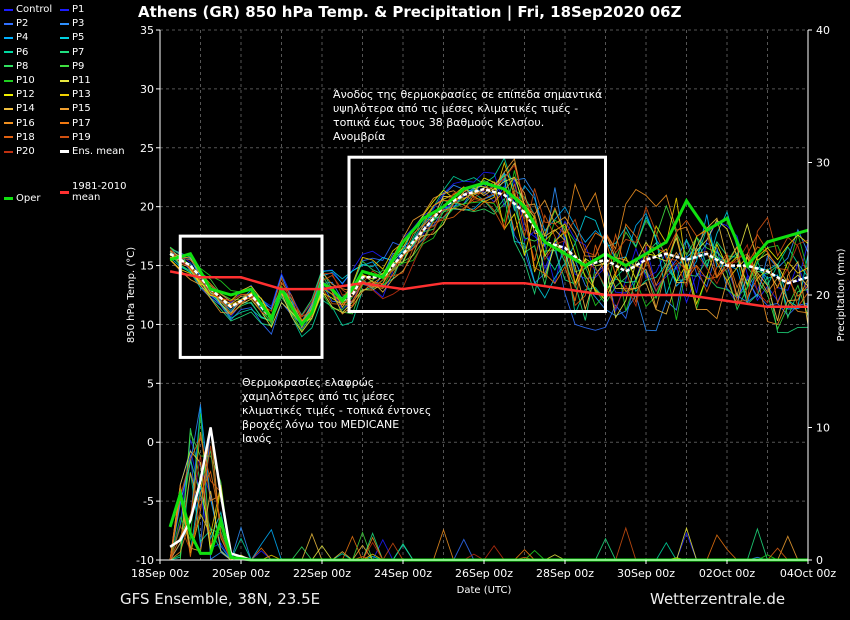 The image size is (850, 620). I want to click on legend-item-p5: P5, so click(72, 37).